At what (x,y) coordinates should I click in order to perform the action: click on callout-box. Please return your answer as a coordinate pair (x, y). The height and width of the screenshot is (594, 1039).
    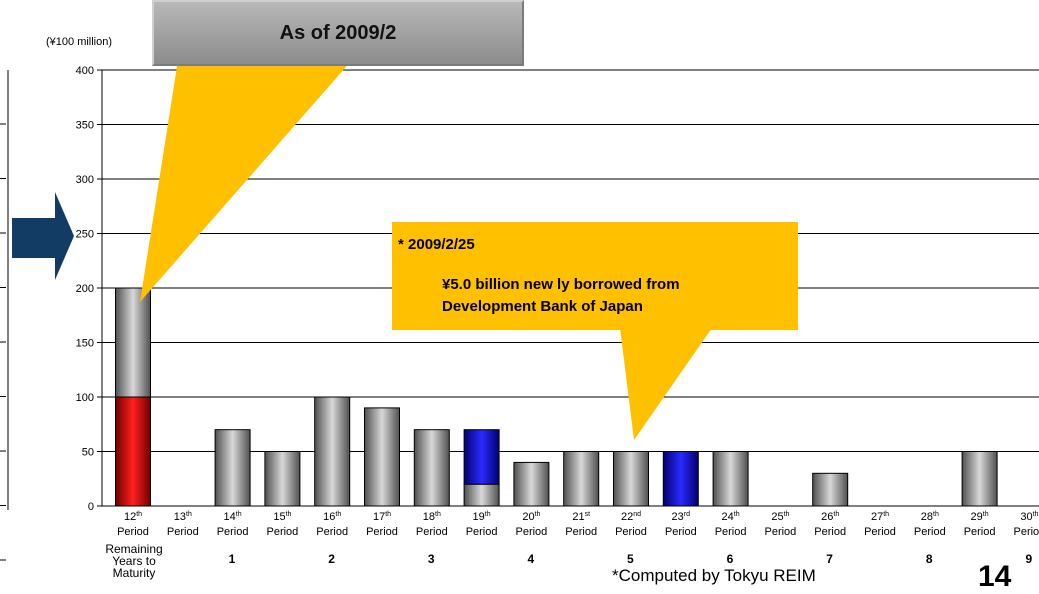
    Looking at the image, I should click on (595, 276).